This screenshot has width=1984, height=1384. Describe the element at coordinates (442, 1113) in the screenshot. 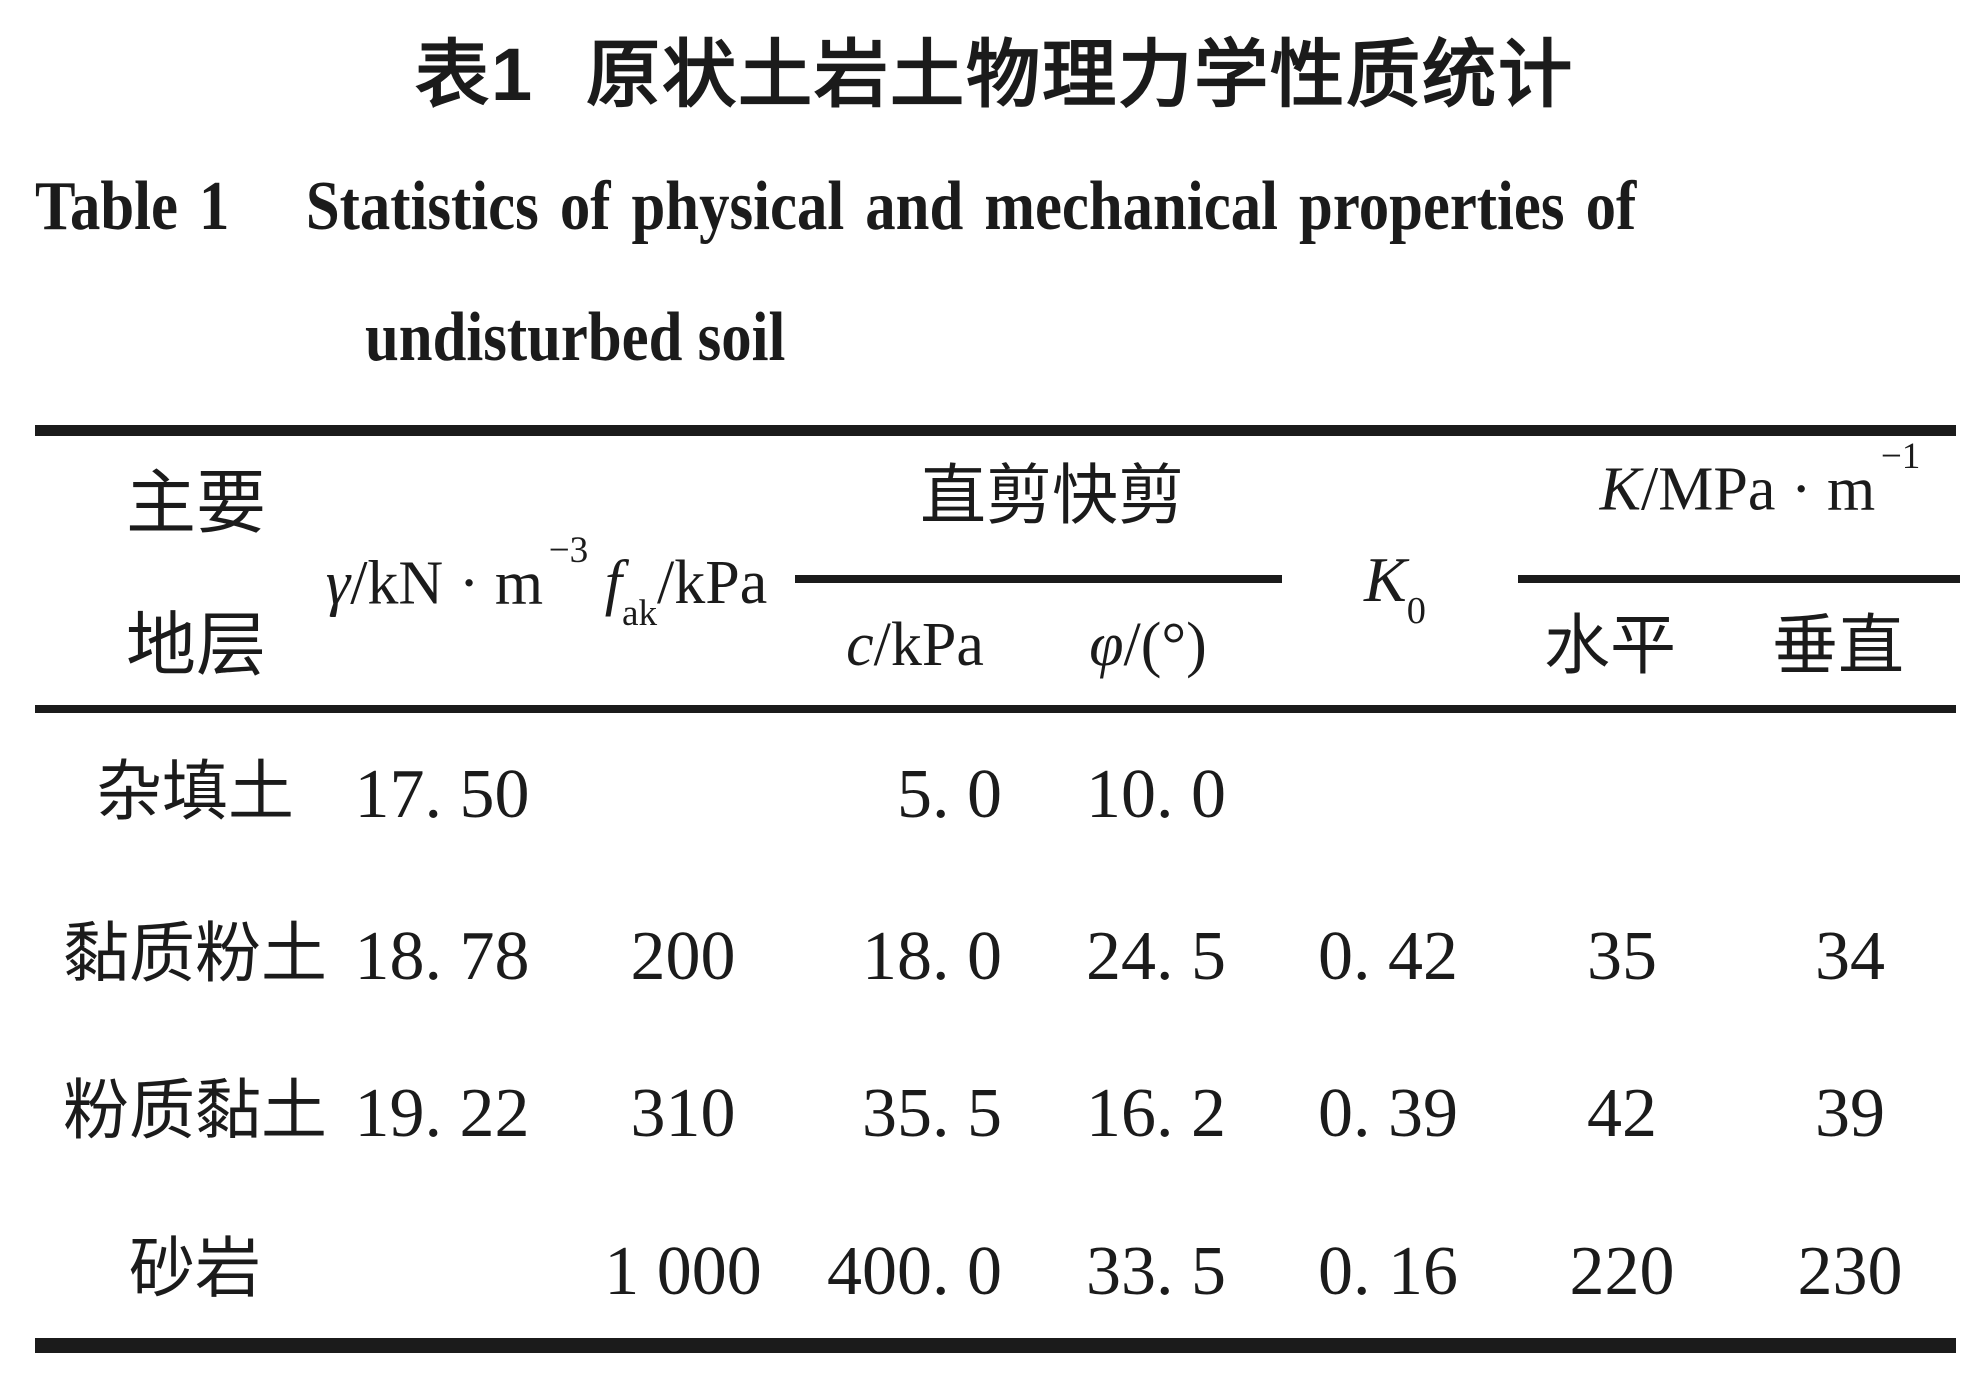

I see `cell-gamma: 19. 22` at that location.